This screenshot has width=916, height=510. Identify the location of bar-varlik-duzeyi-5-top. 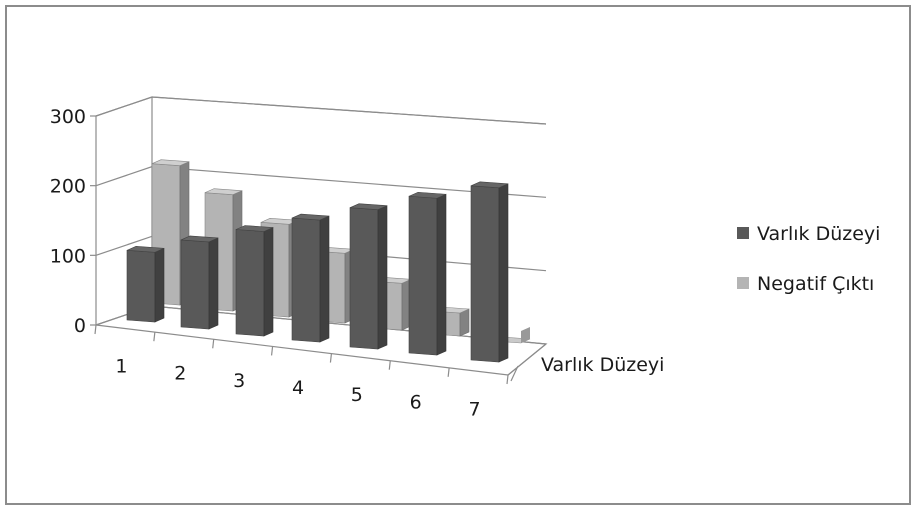
(368, 206).